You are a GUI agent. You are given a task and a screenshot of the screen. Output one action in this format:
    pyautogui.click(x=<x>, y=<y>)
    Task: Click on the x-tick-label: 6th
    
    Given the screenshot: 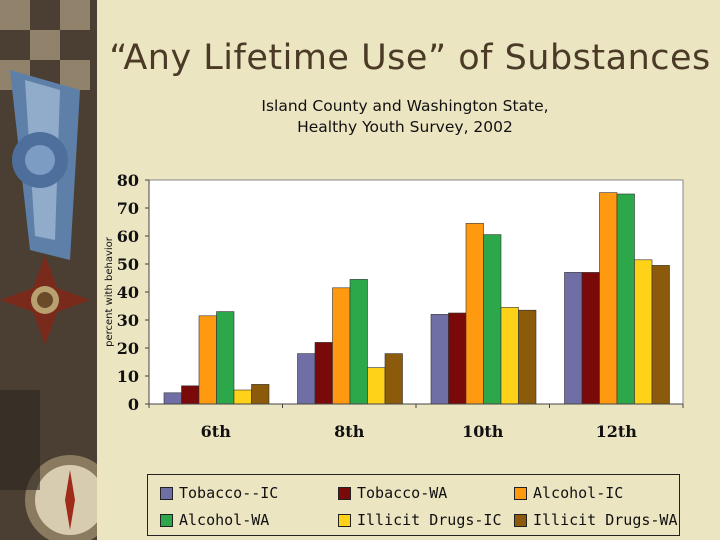 What is the action you would take?
    pyautogui.click(x=216, y=431)
    